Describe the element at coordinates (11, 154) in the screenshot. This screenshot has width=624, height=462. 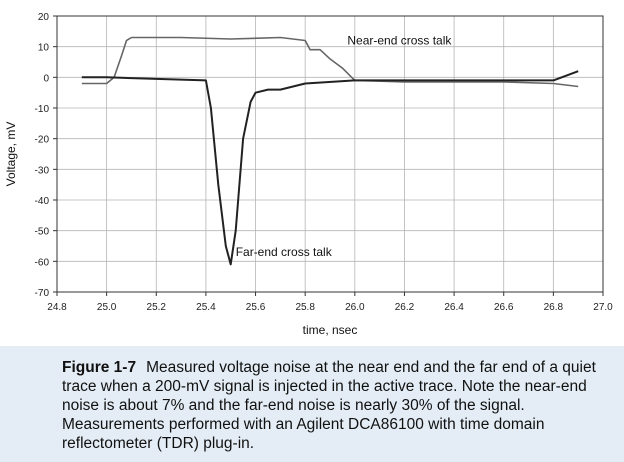
I see `y-axis-title: Voltage, mV` at that location.